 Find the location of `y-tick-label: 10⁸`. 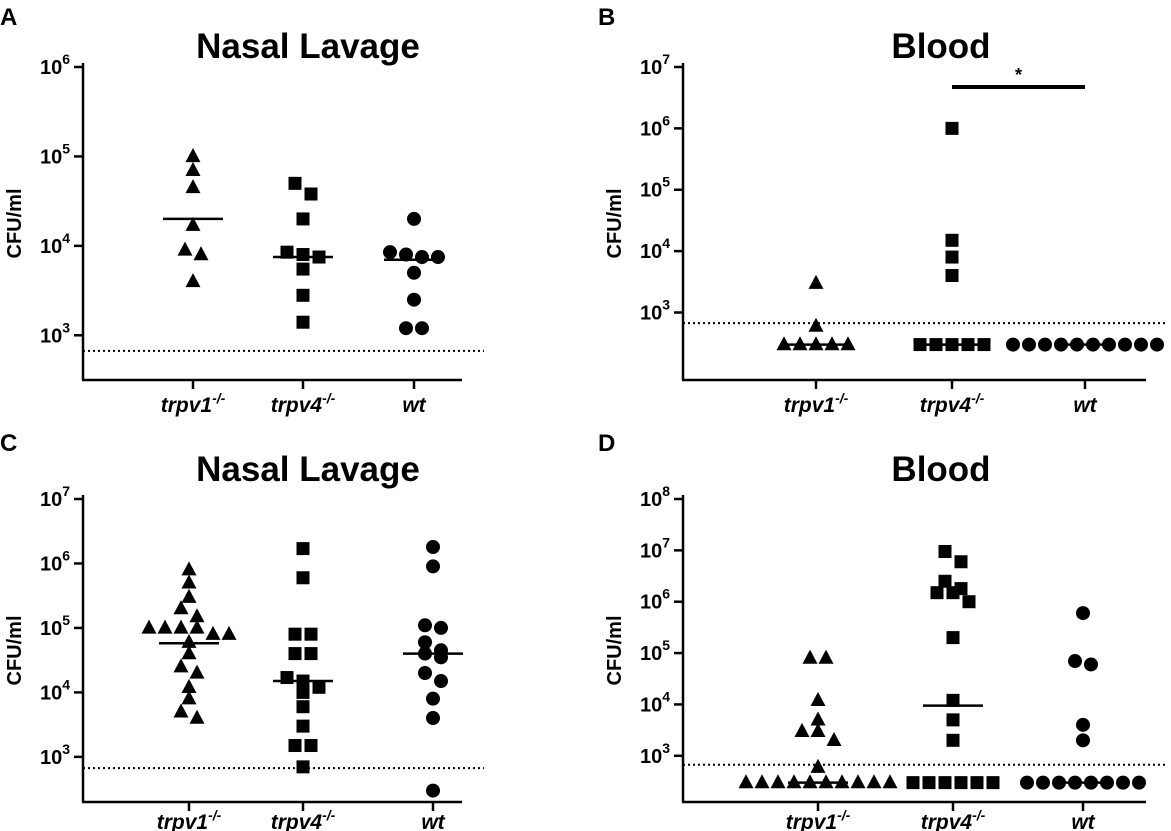

y-tick-label: 10⁸ is located at coordinates (655, 497).